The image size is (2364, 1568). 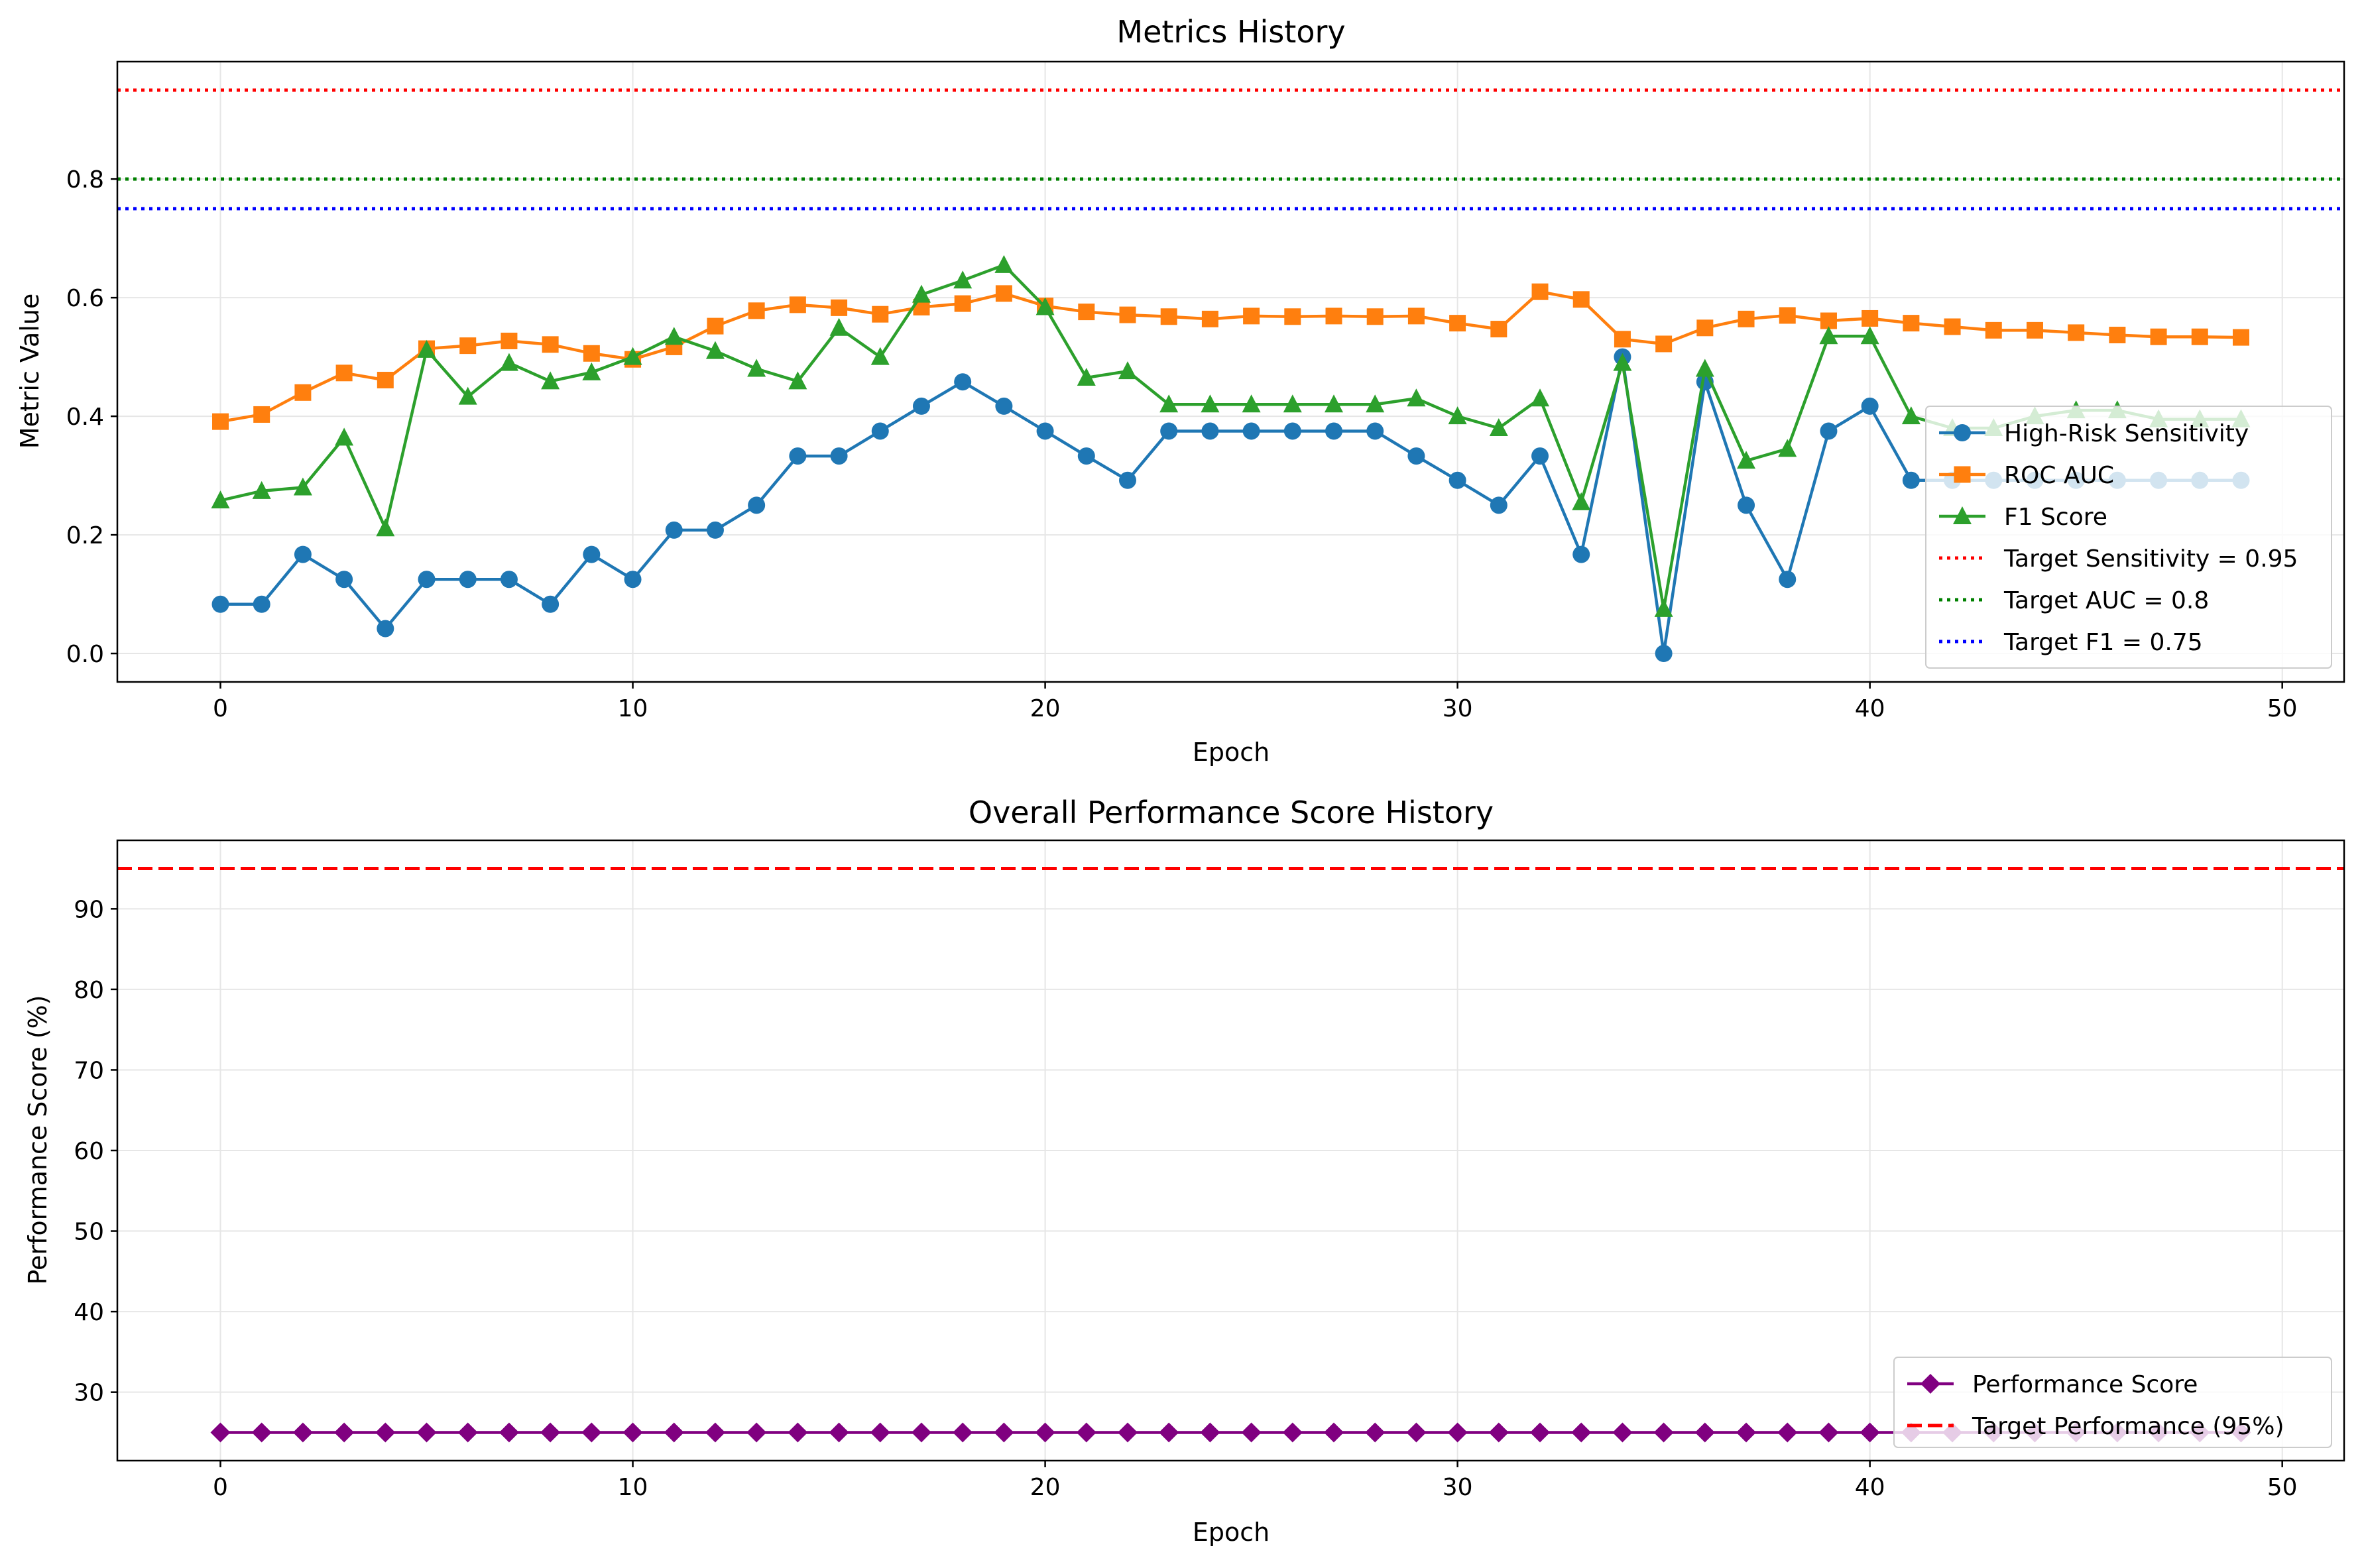 I want to click on y-tick-label: 0.8, so click(x=85, y=180).